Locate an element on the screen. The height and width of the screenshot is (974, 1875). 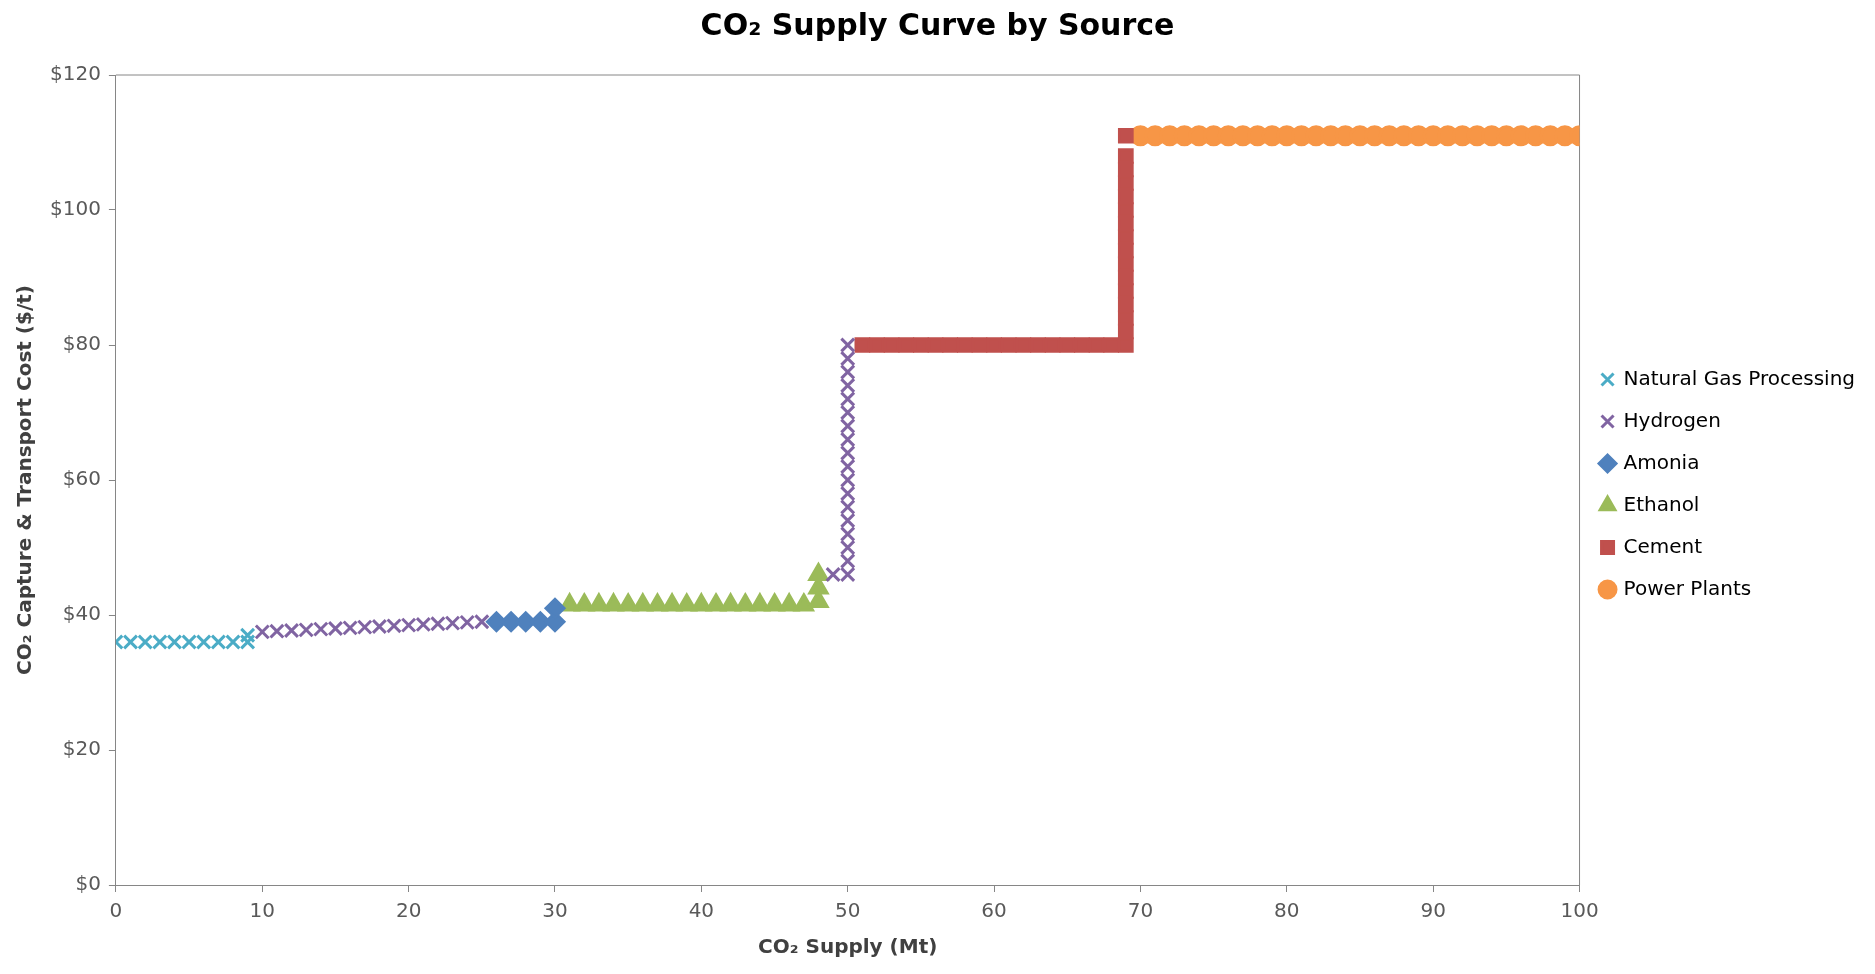
y-tick-label: $20 is located at coordinates (81, 748).